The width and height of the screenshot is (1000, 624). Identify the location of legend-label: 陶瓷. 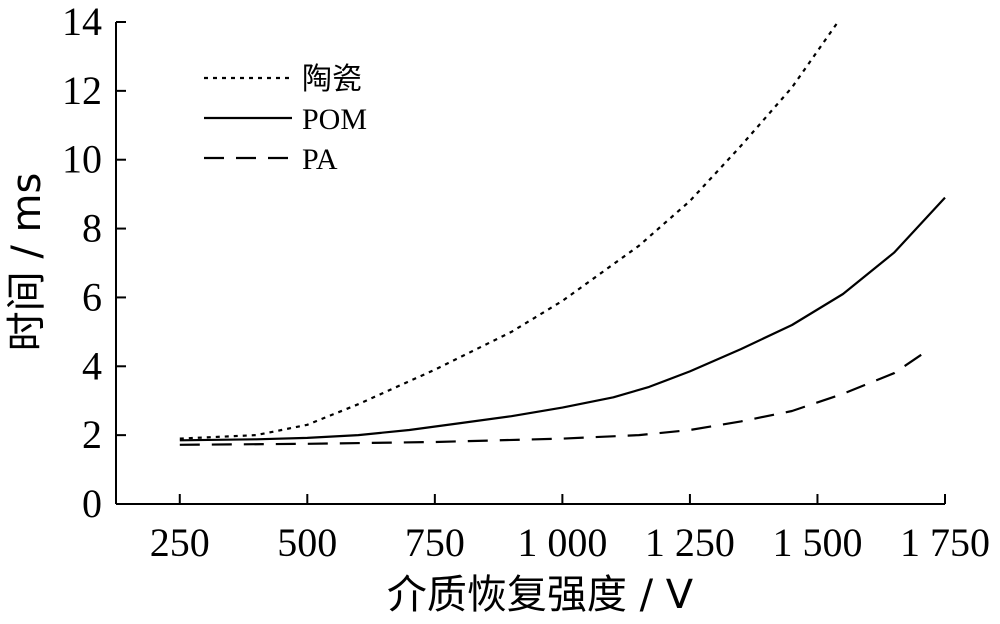
(332, 79).